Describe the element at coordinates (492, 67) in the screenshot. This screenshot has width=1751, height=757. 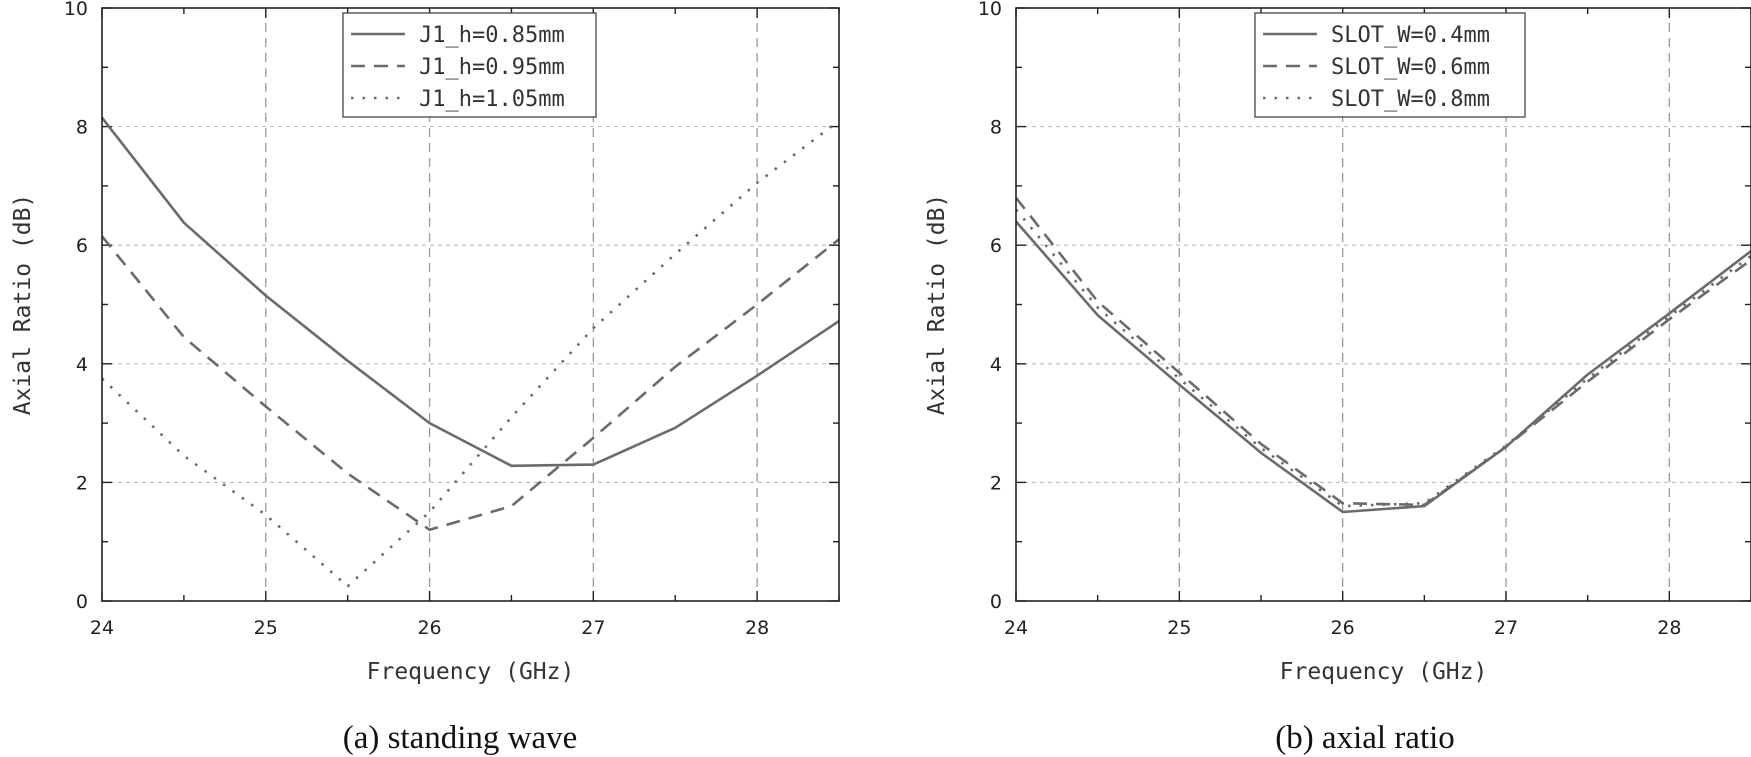
I see `legend-label-2: J1_h=0.95mm` at that location.